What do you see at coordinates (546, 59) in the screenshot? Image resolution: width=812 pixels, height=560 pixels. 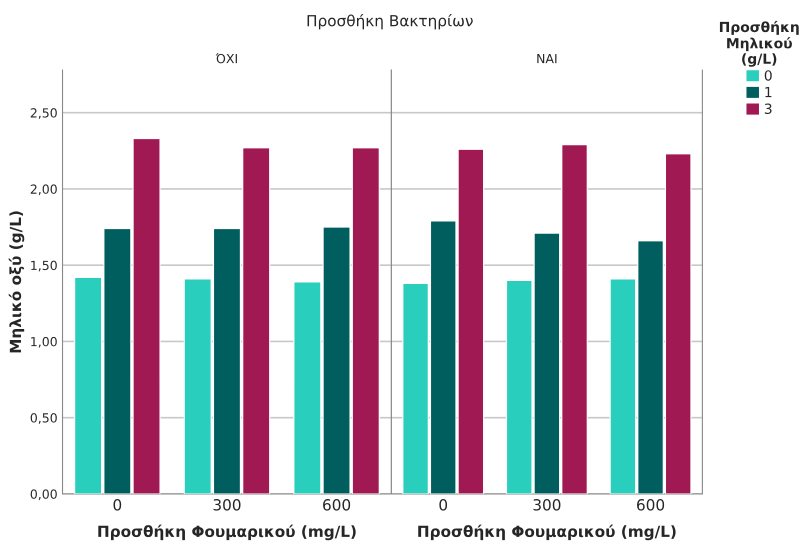 I see `chart-title: ΝΑΙ` at bounding box center [546, 59].